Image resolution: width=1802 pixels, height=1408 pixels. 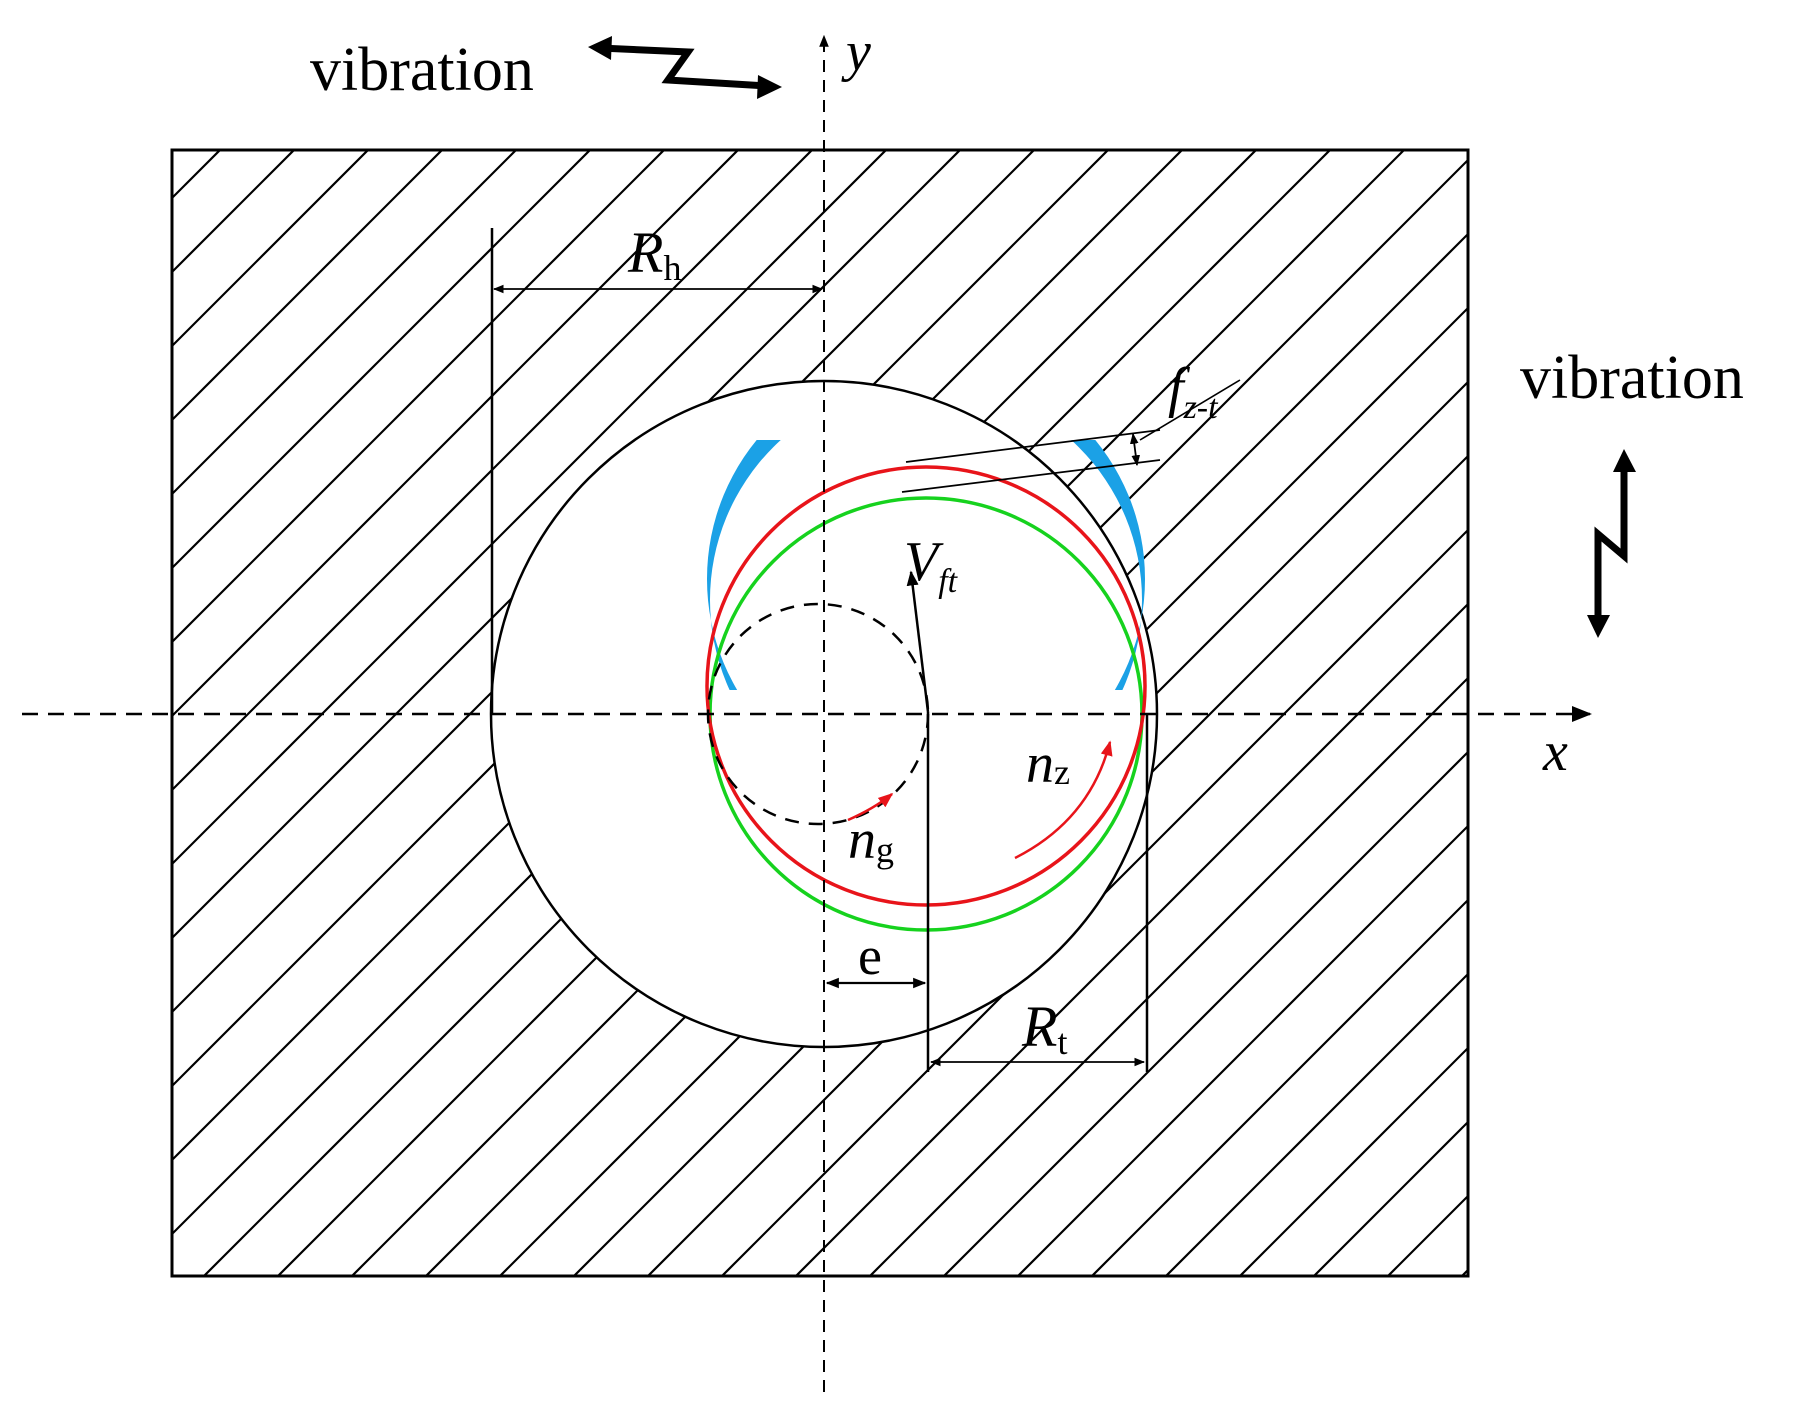 I want to click on y-axis-label: y, so click(x=856, y=52).